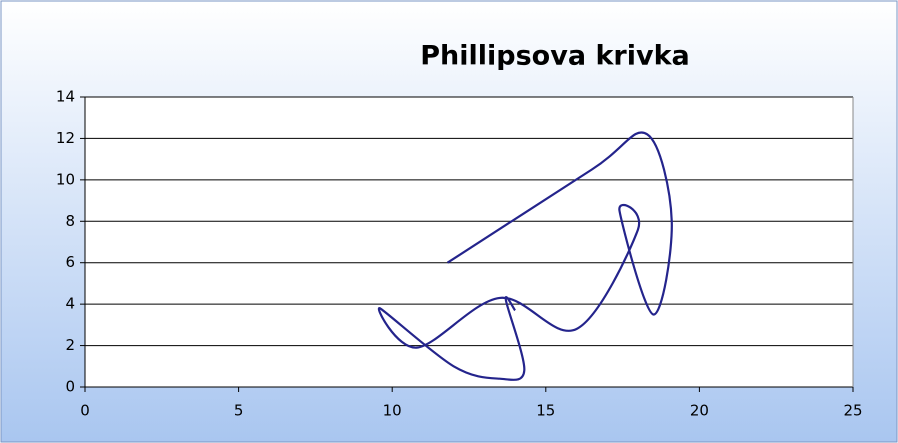 The height and width of the screenshot is (443, 898). Describe the element at coordinates (852, 411) in the screenshot. I see `x-tick-label: 25` at that location.